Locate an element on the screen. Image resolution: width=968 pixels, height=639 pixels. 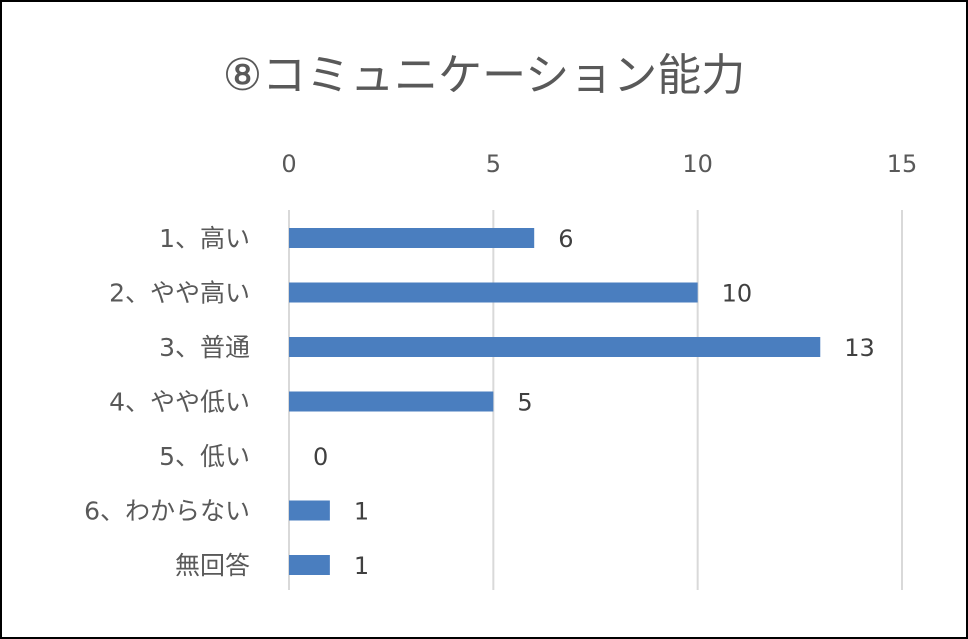
data-label: 6 is located at coordinates (565, 239).